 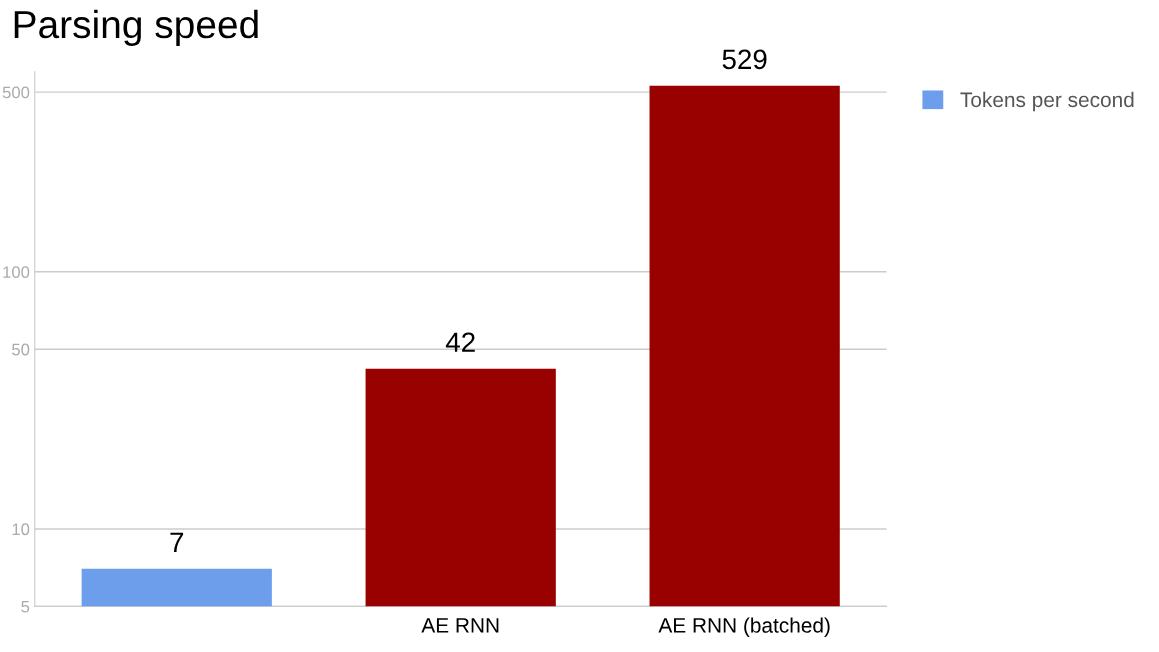 What do you see at coordinates (744, 627) in the screenshot?
I see `x-tick-label: AE RNN (batched)` at bounding box center [744, 627].